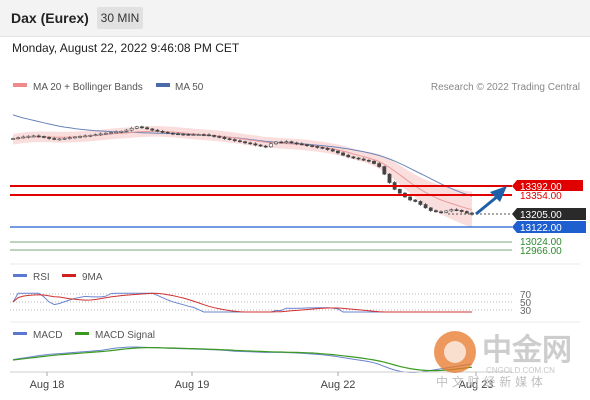 This screenshot has height=400, width=590. What do you see at coordinates (455, 352) in the screenshot?
I see `watermark-logo-inner` at bounding box center [455, 352].